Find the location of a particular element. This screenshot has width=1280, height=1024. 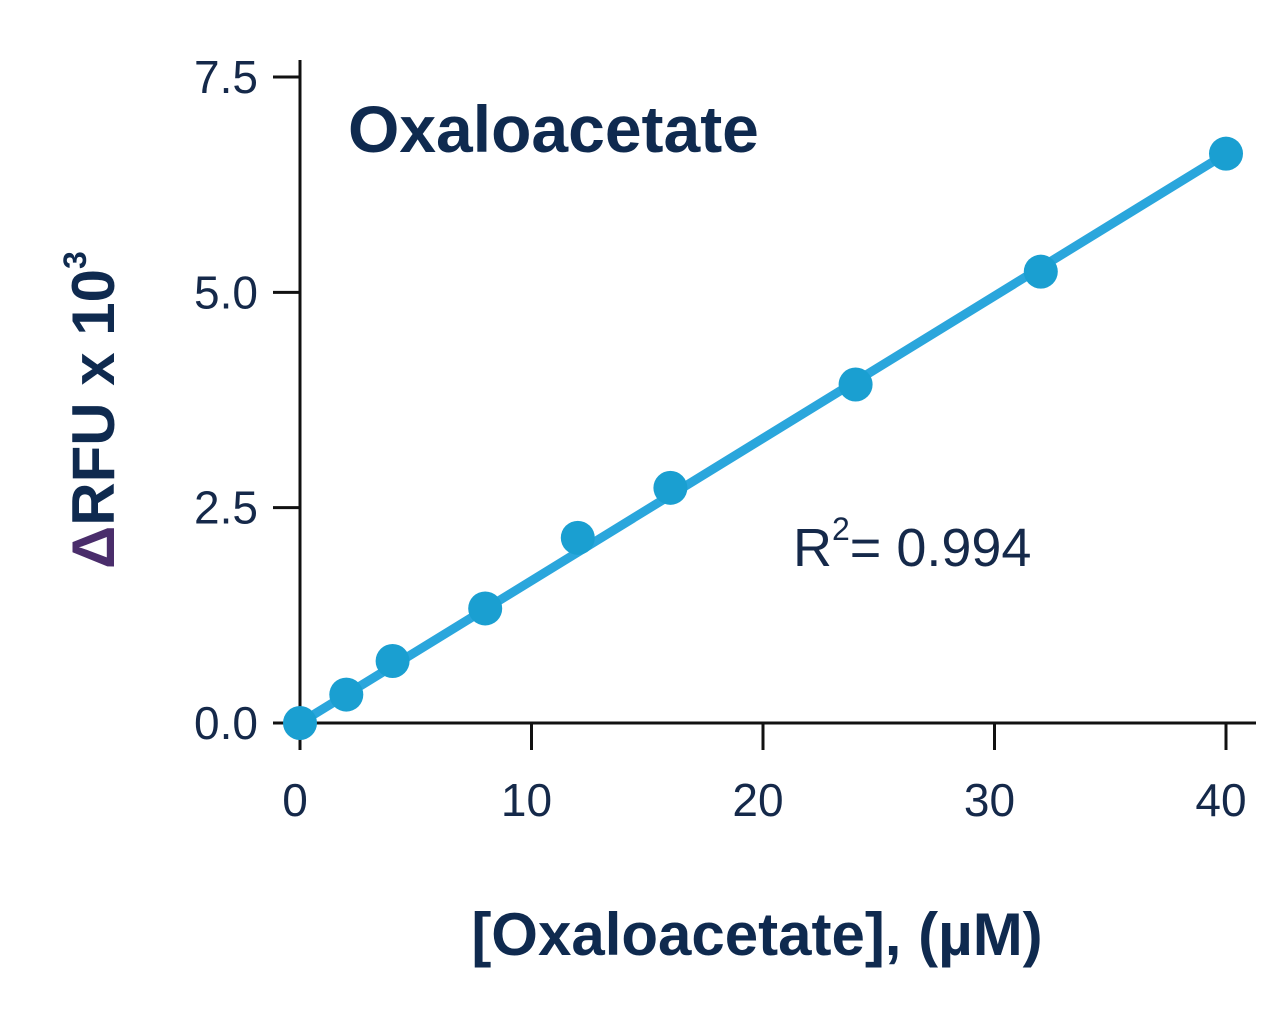

chart-title: Oxaloacetate is located at coordinates (553, 129).